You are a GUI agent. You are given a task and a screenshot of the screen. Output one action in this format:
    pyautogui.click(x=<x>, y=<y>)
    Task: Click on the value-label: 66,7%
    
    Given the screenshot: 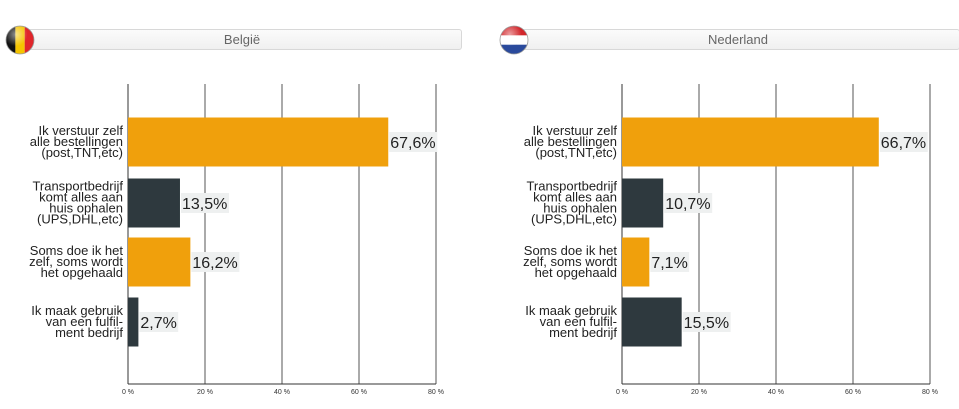 What is the action you would take?
    pyautogui.click(x=903, y=143)
    